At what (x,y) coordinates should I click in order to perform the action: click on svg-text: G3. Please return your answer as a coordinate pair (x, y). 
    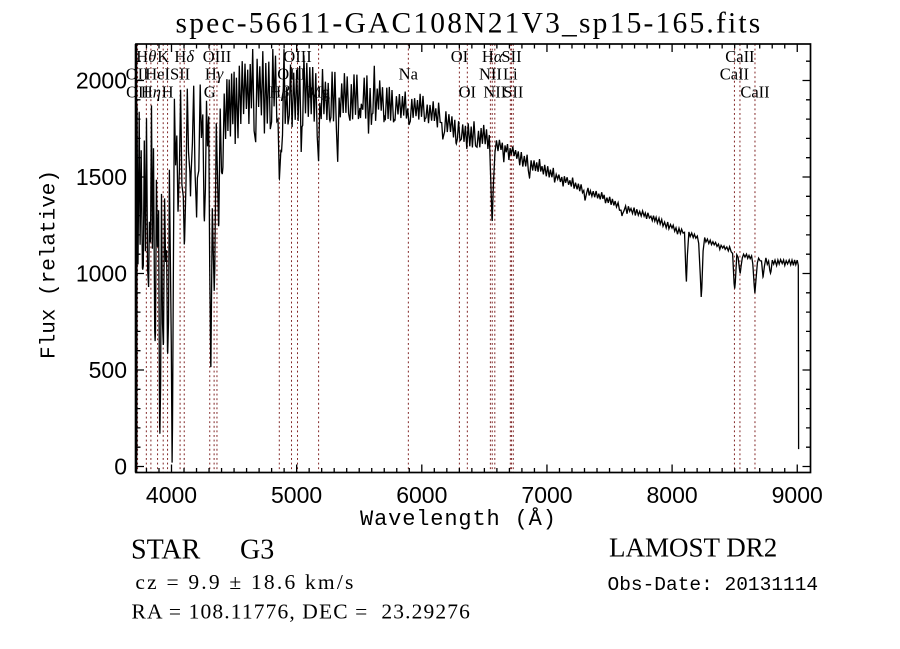
    Looking at the image, I should click on (257, 550).